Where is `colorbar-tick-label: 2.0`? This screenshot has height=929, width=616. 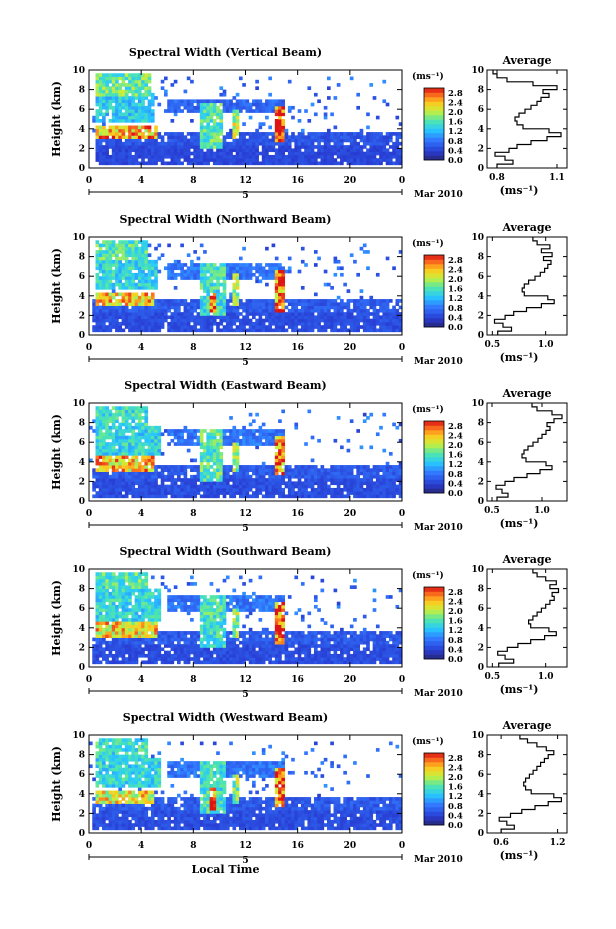
colorbar-tick-label: 2.0 is located at coordinates (455, 280).